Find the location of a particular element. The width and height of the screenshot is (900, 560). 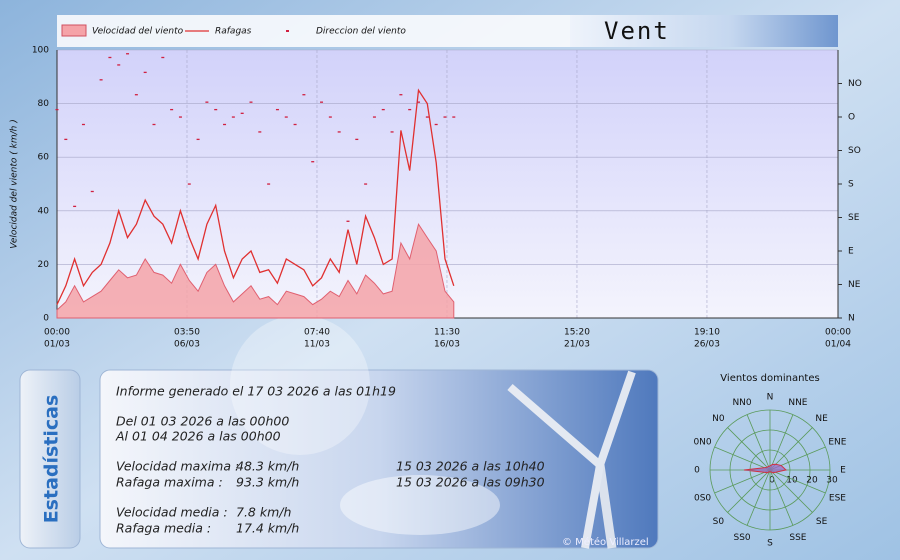

x-tick-date: 01/04 is located at coordinates (838, 345).